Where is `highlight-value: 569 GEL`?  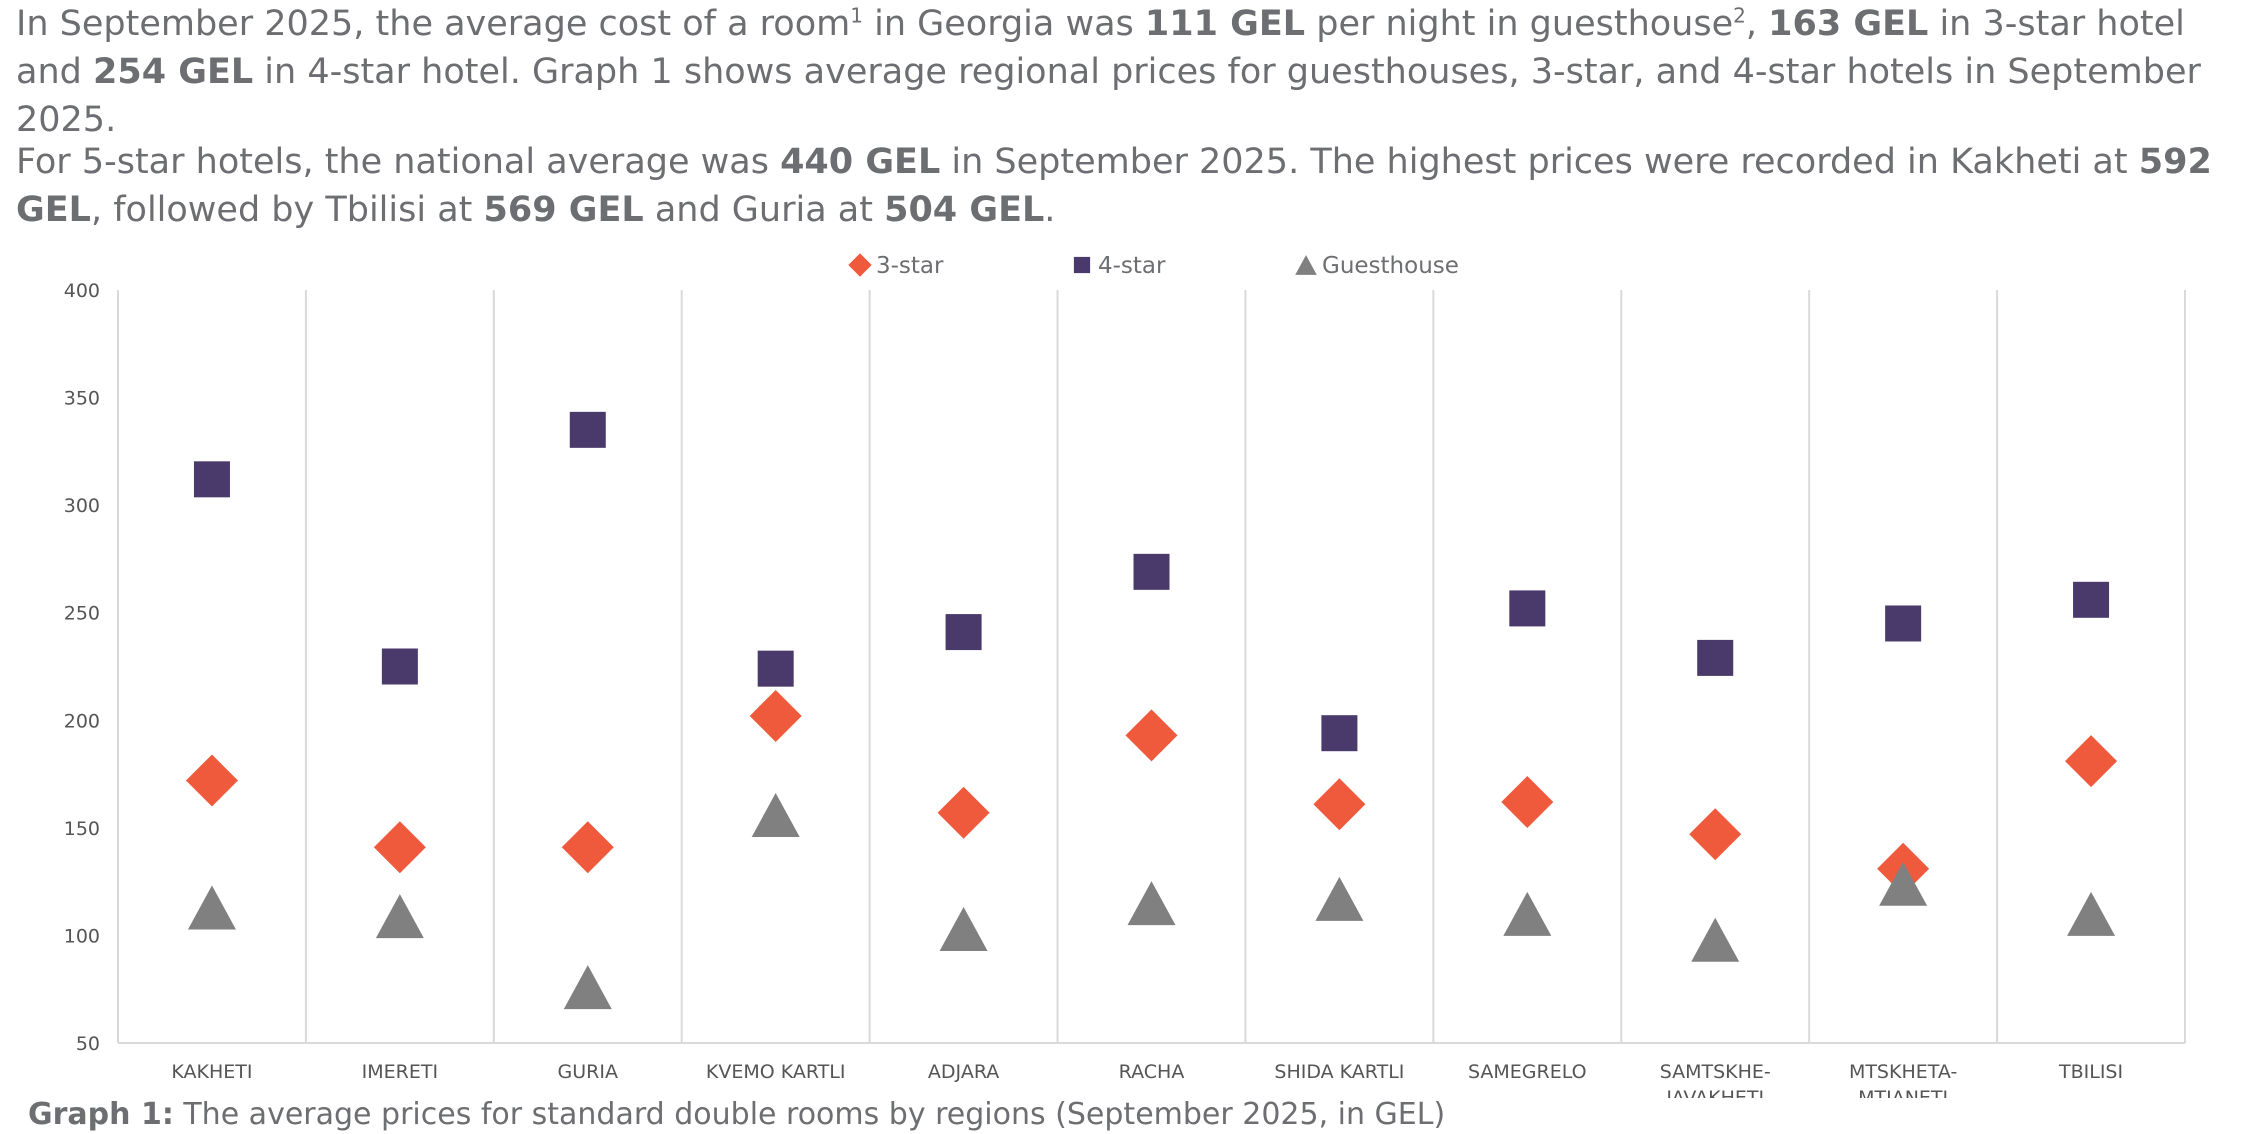
highlight-value: 569 GEL is located at coordinates (563, 210).